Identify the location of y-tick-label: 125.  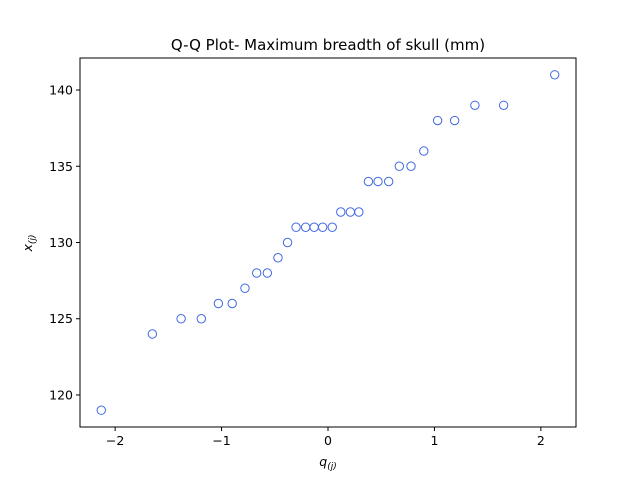
(61, 318).